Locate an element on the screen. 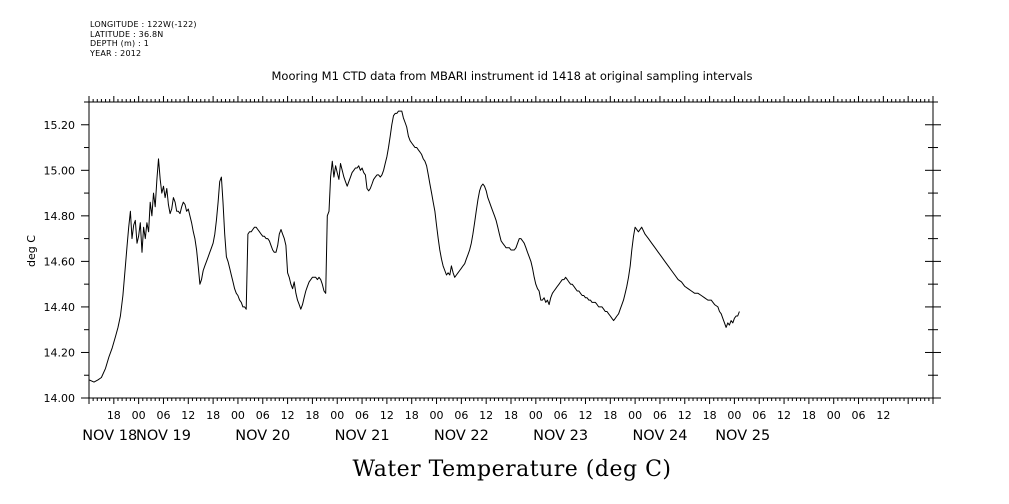 Image resolution: width=1009 pixels, height=504 pixels. x-day-label: NOV 23 is located at coordinates (560, 436).